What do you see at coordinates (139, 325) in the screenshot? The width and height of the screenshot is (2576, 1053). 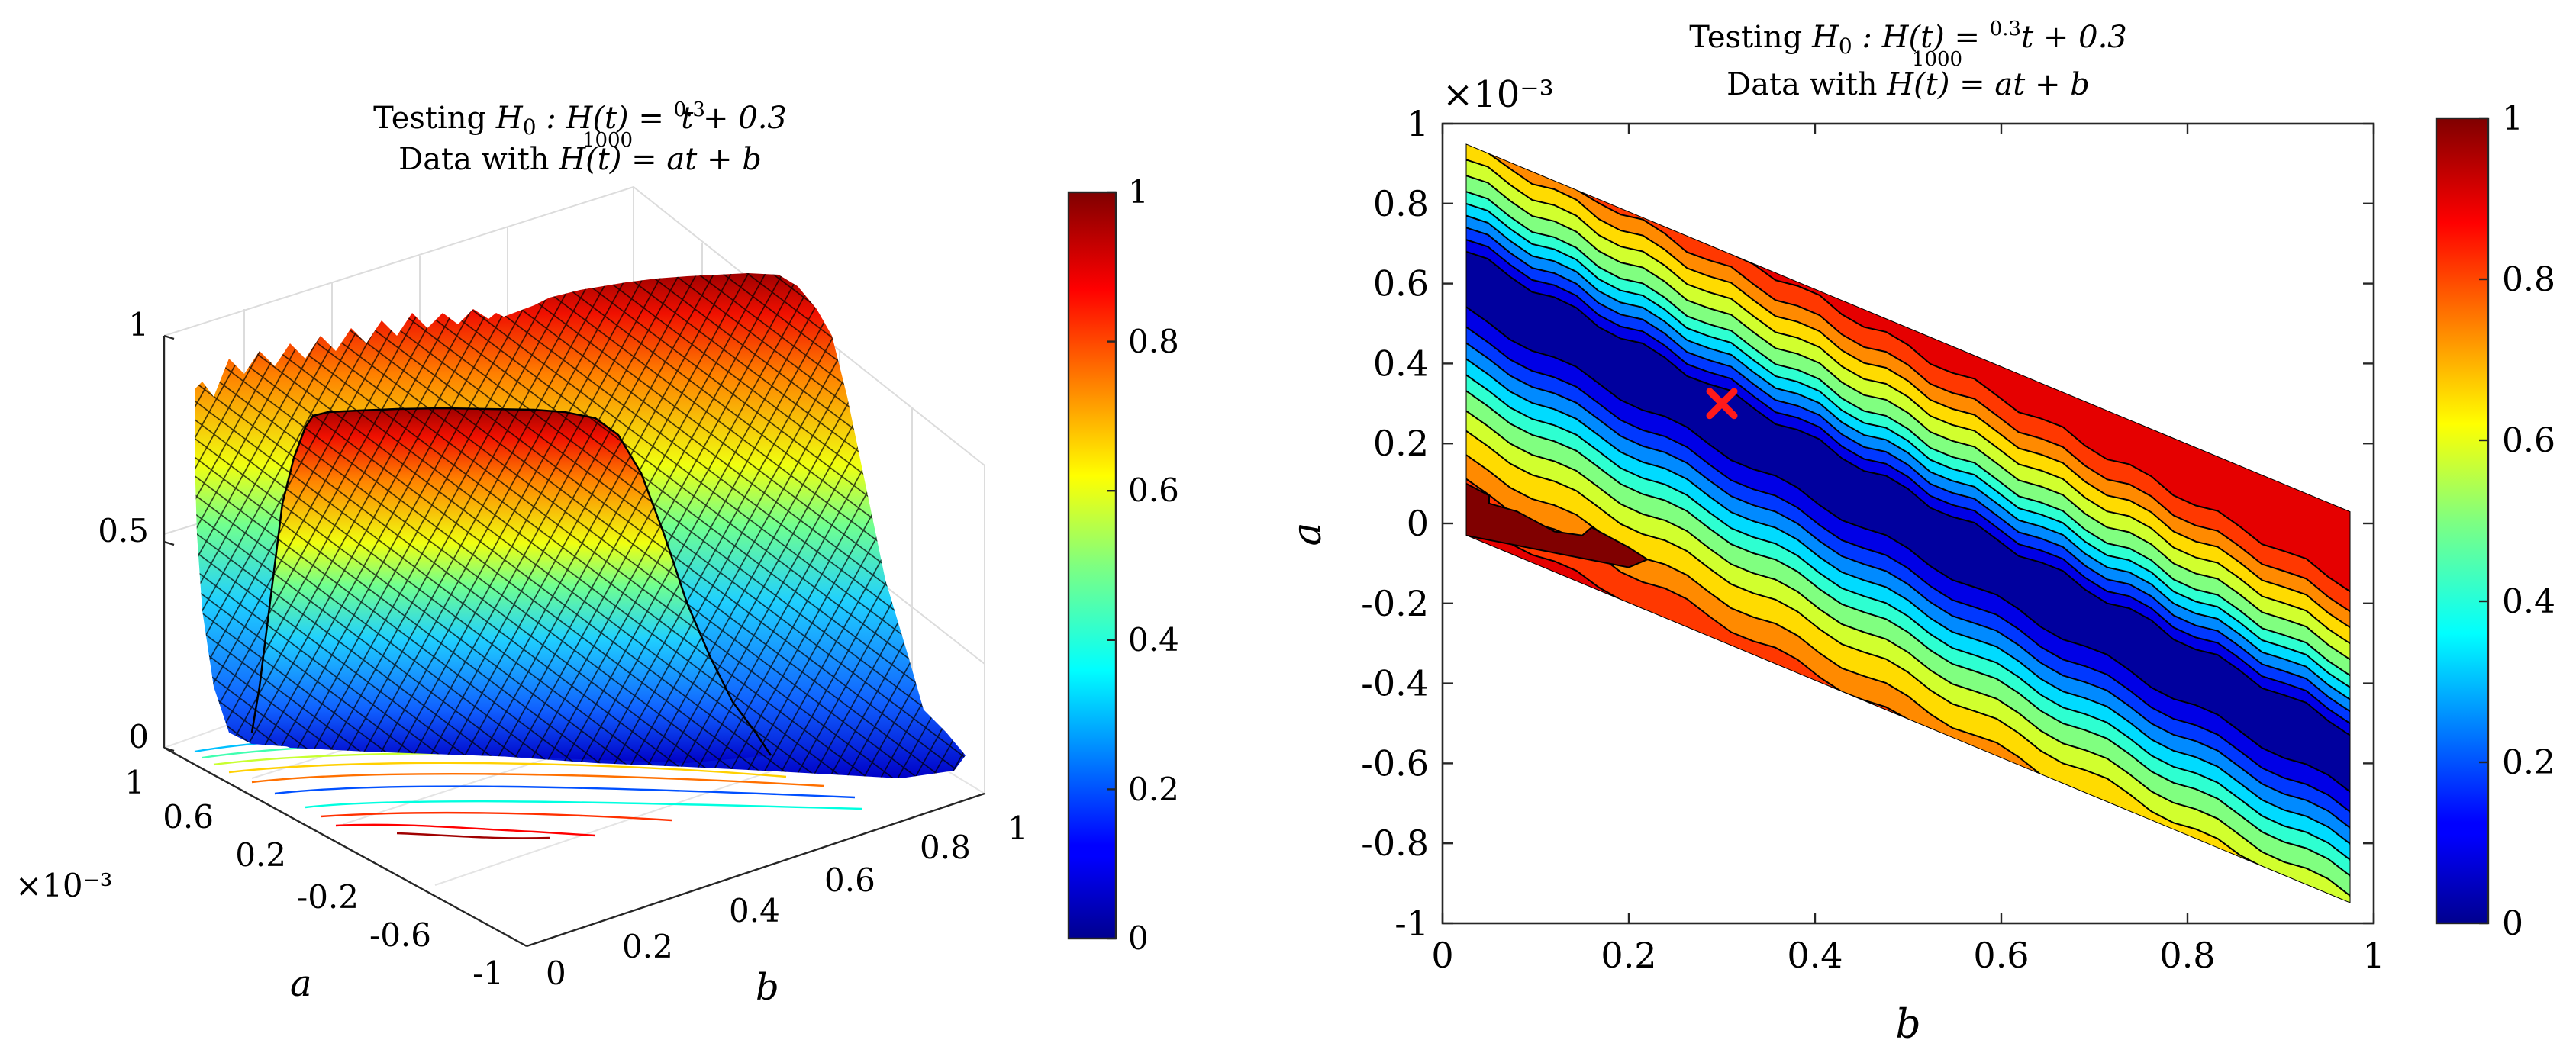 I see `left-z-tick-1: 1` at bounding box center [139, 325].